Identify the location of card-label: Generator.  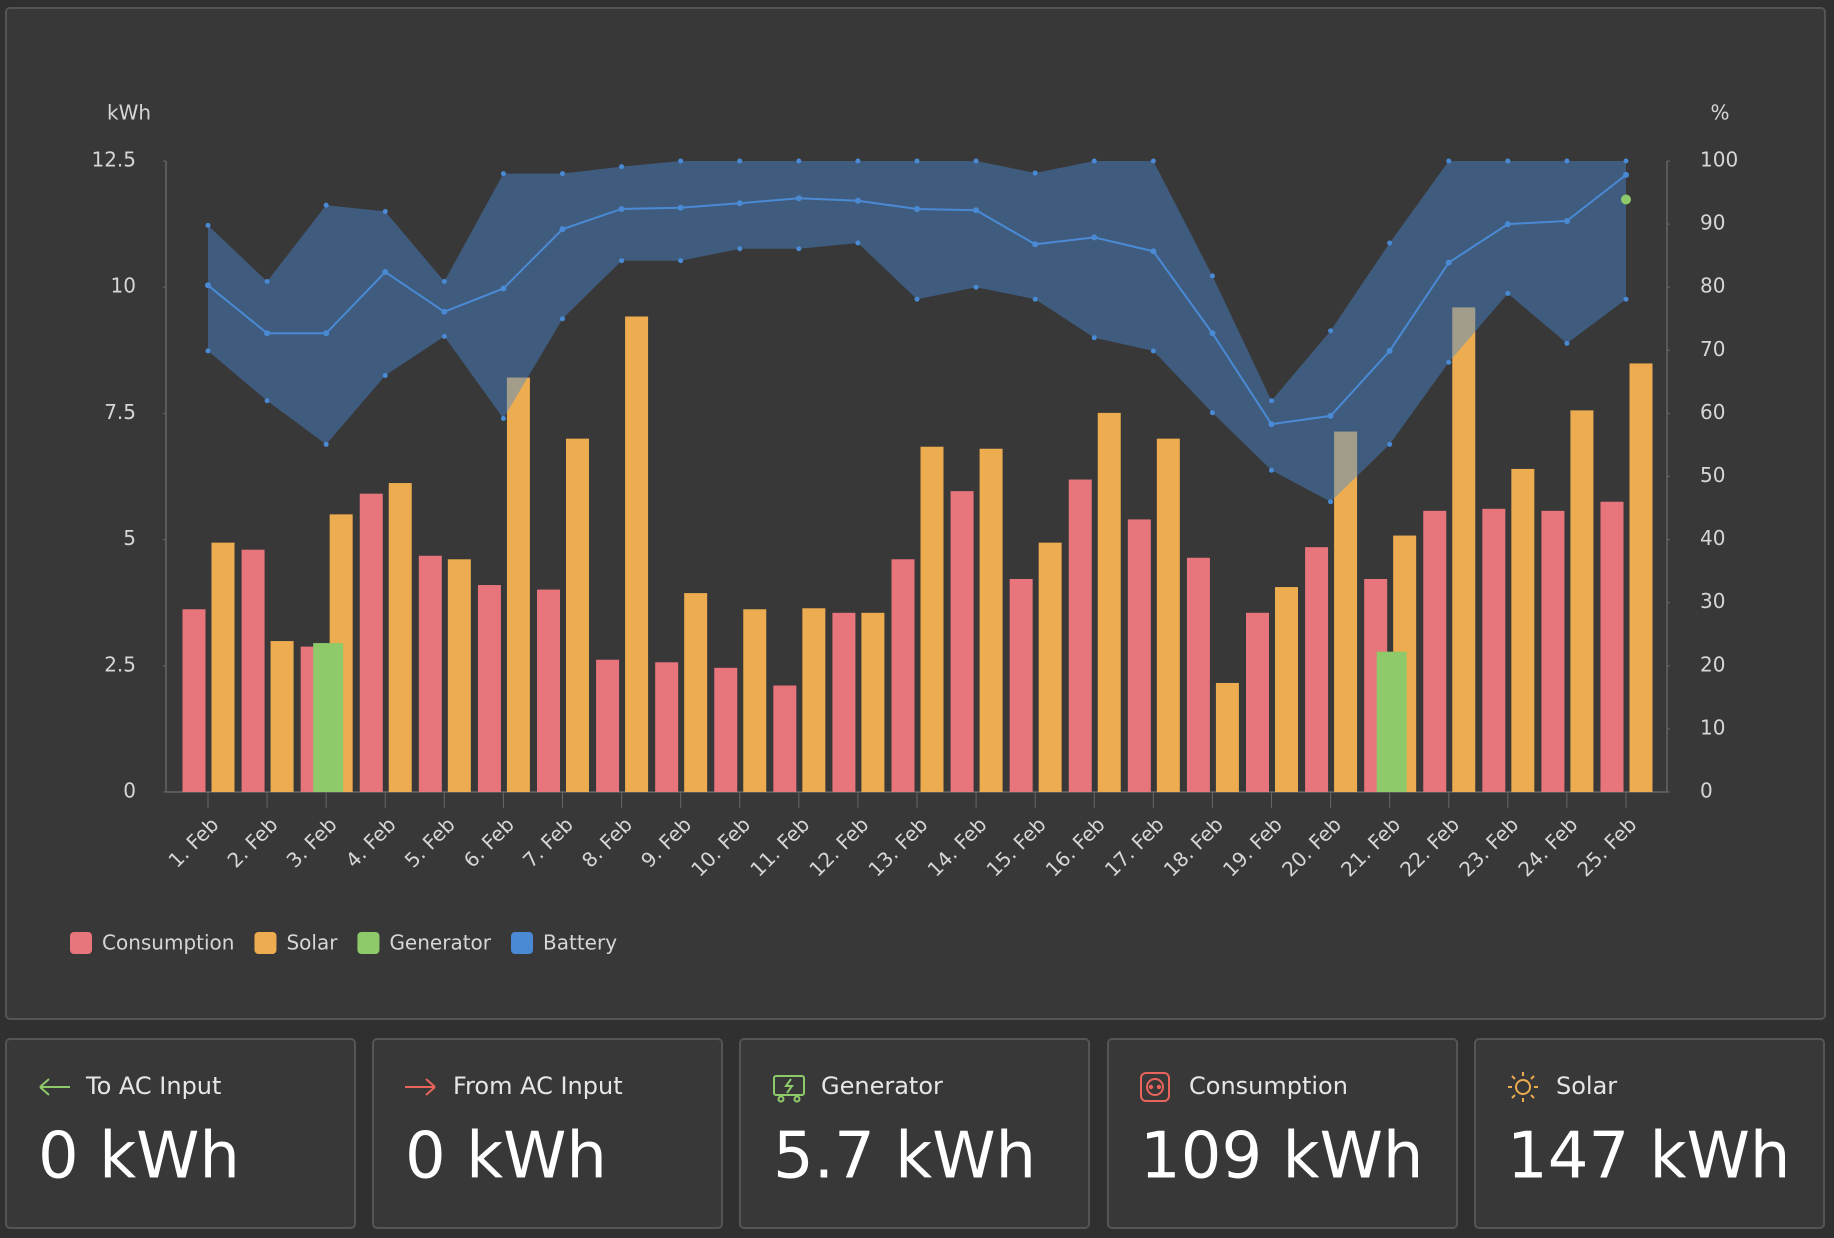
(882, 1086).